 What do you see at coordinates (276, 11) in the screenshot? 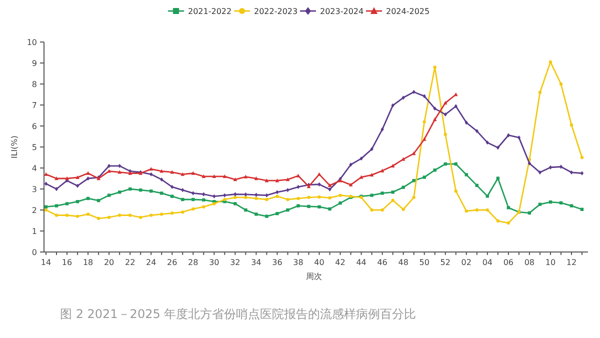
I see `legend-label: 2022-2023` at bounding box center [276, 11].